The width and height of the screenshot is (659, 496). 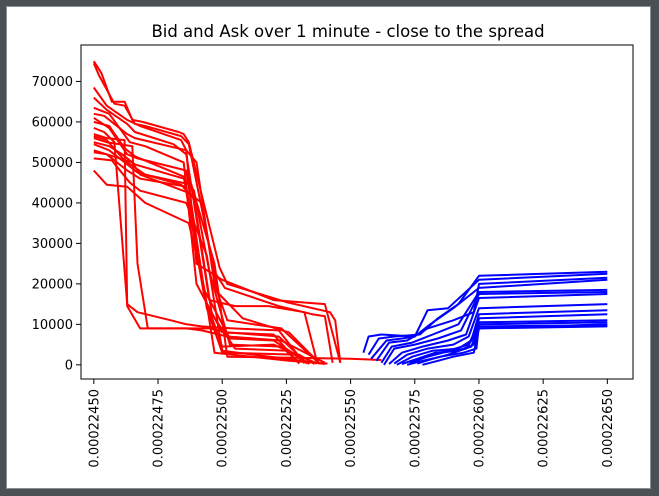 What do you see at coordinates (479, 428) in the screenshot?
I see `x-tick-label: 0.00022600` at bounding box center [479, 428].